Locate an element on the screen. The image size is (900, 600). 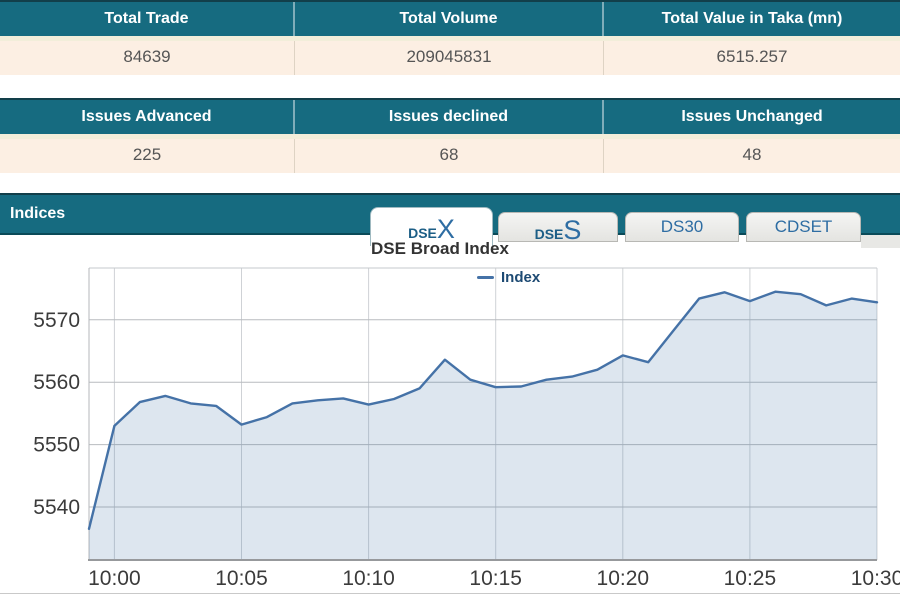
y-axis-tick-label: 5560 is located at coordinates (56, 382).